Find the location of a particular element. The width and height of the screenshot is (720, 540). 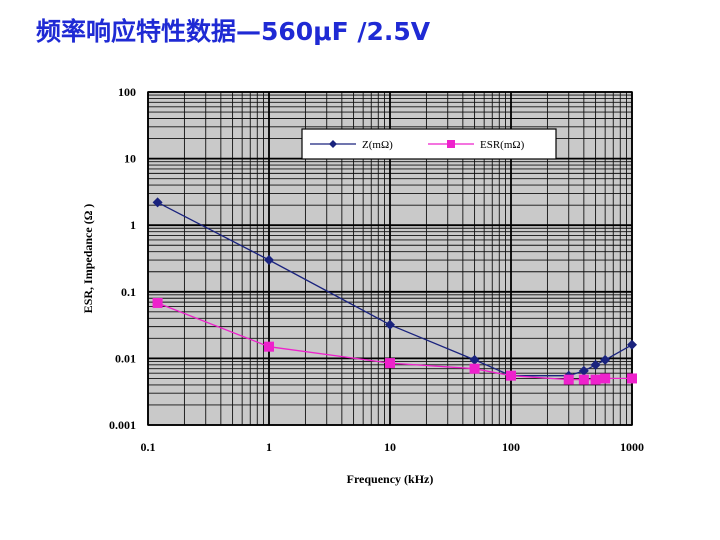

y-axis-ticks: 0.001 0.01 0.1 1 10 100 is located at coordinates (122, 258).